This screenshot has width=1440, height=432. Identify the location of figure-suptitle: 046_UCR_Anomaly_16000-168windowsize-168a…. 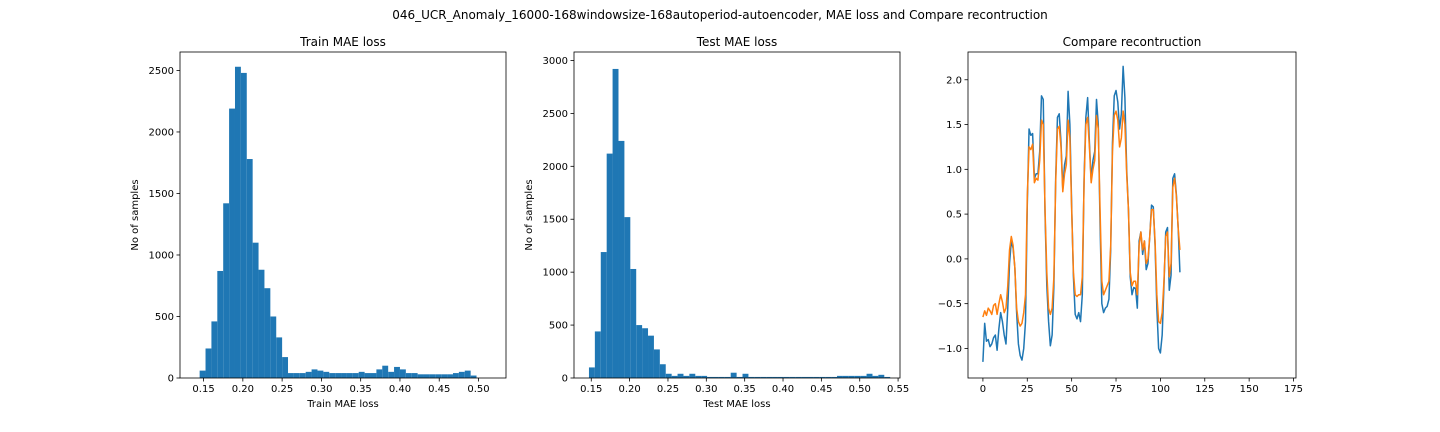
(720, 15).